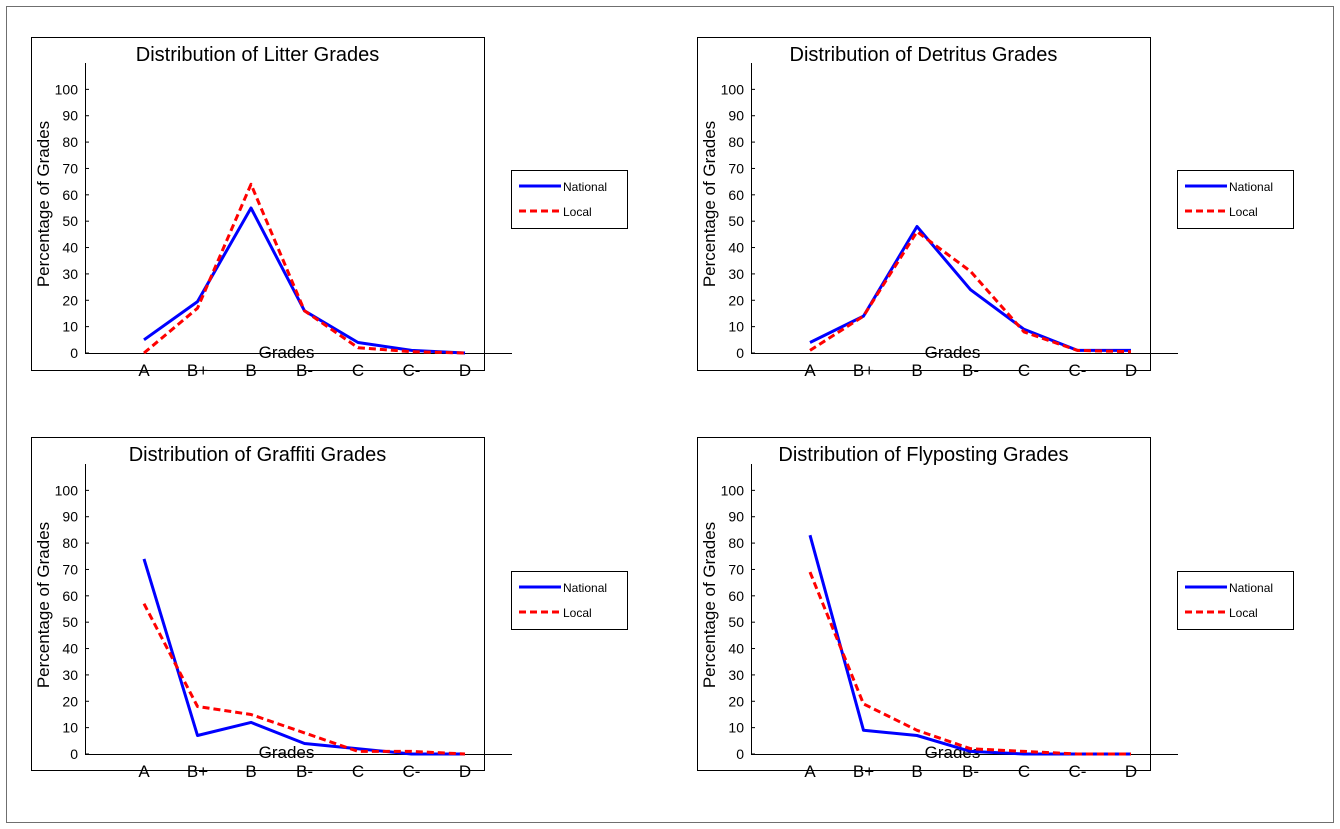 The width and height of the screenshot is (1340, 829). What do you see at coordinates (924, 55) in the screenshot?
I see `chart-title: Distribution of Detritus Grades` at bounding box center [924, 55].